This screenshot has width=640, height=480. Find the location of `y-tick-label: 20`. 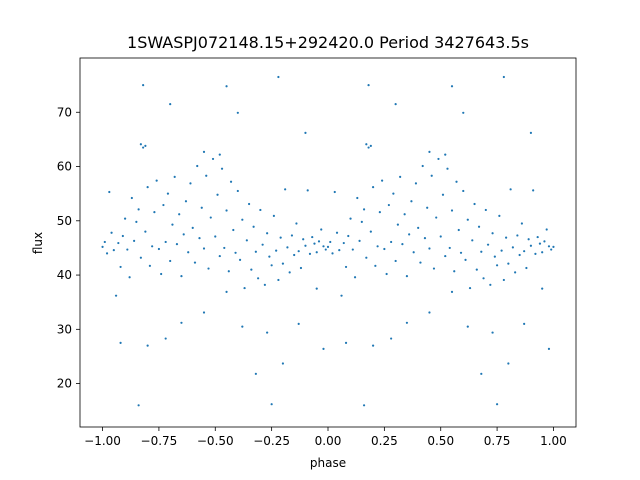

y-tick-label: 20 is located at coordinates (64, 384).